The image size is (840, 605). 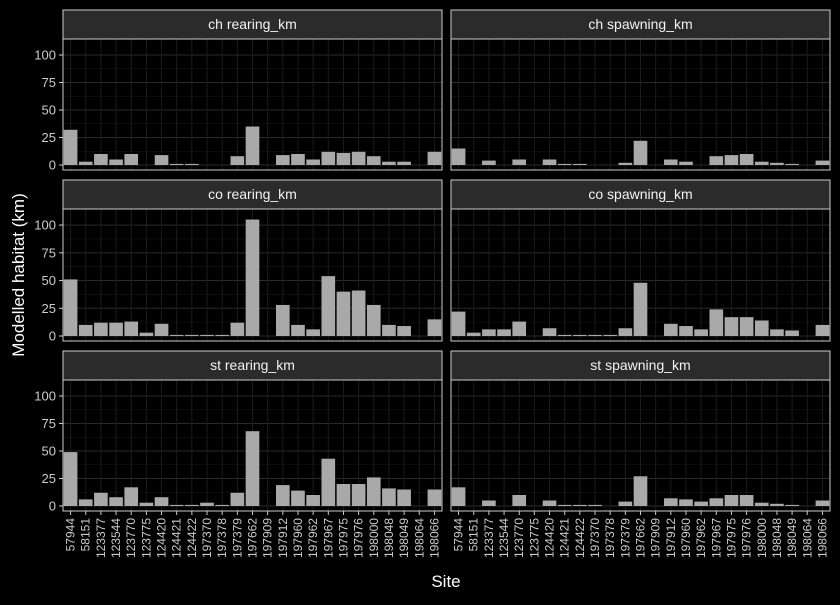 What do you see at coordinates (565, 538) in the screenshot?
I see `x-tick-label: 124421` at bounding box center [565, 538].